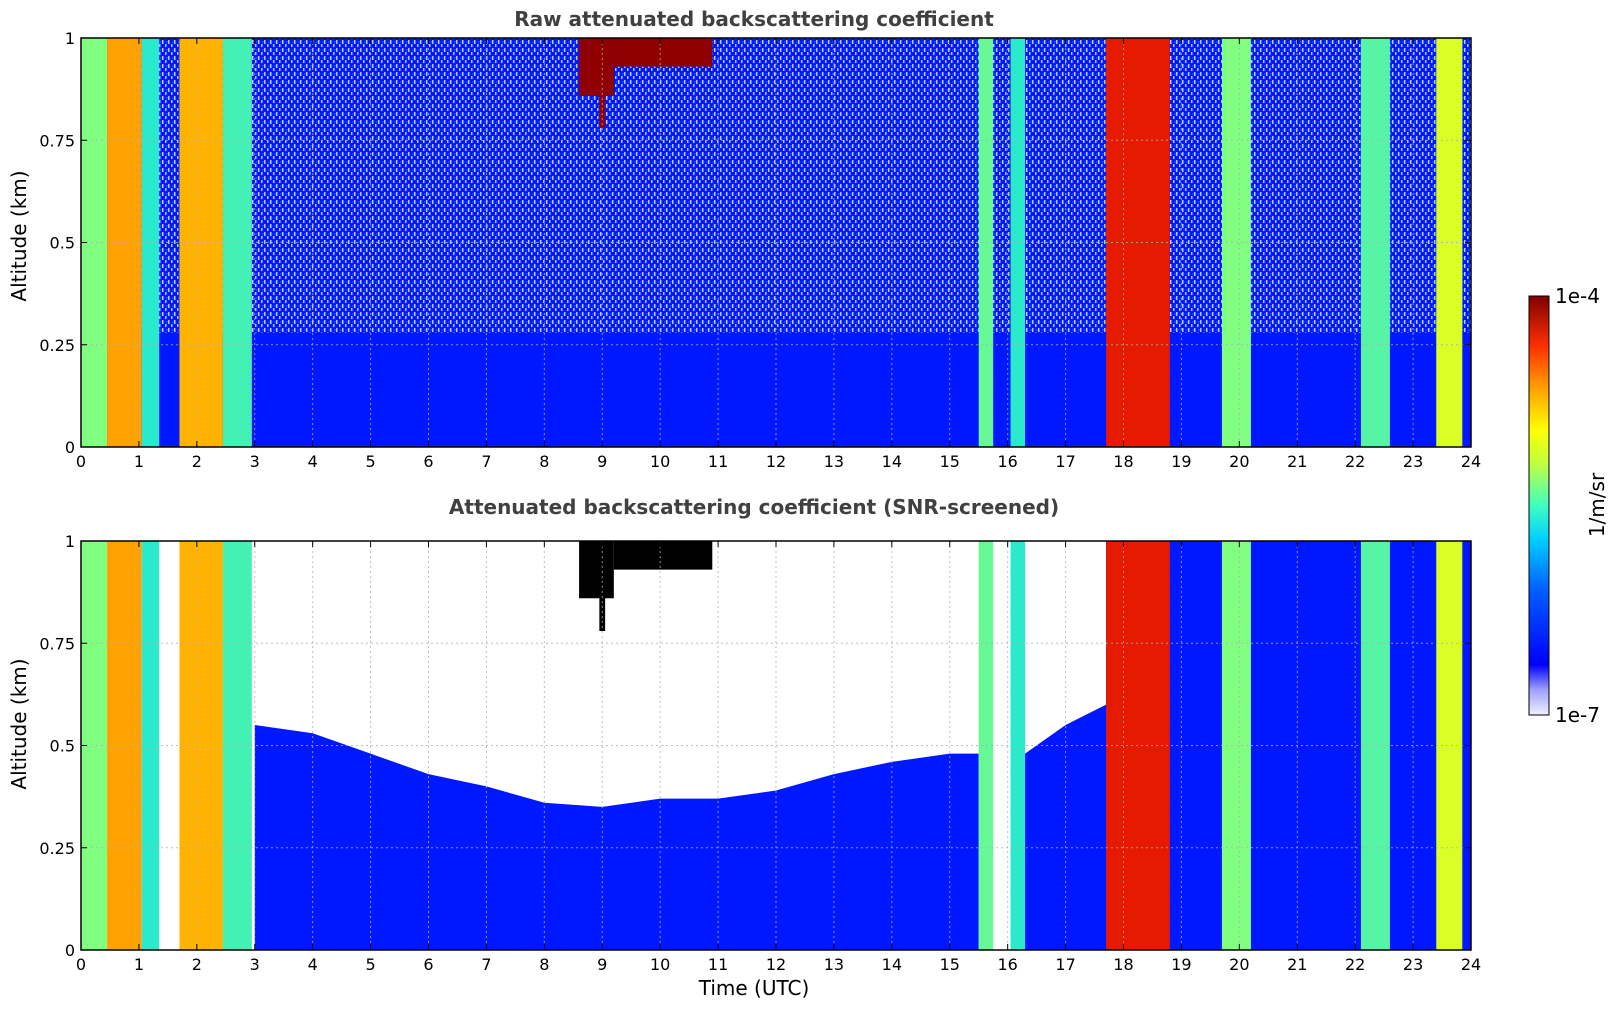 The width and height of the screenshot is (1621, 1024). I want to click on colorbar-max-label: 1e-4, so click(1577, 296).